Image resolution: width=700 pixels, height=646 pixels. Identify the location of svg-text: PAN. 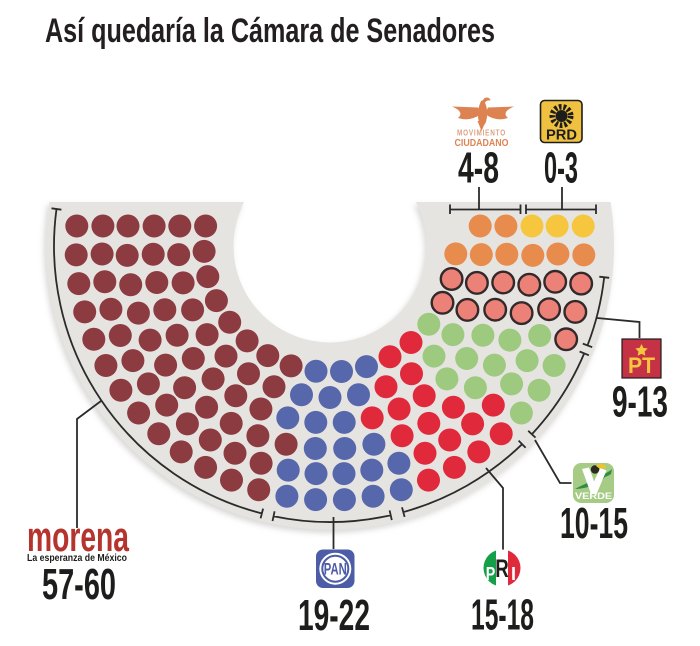
(335, 570).